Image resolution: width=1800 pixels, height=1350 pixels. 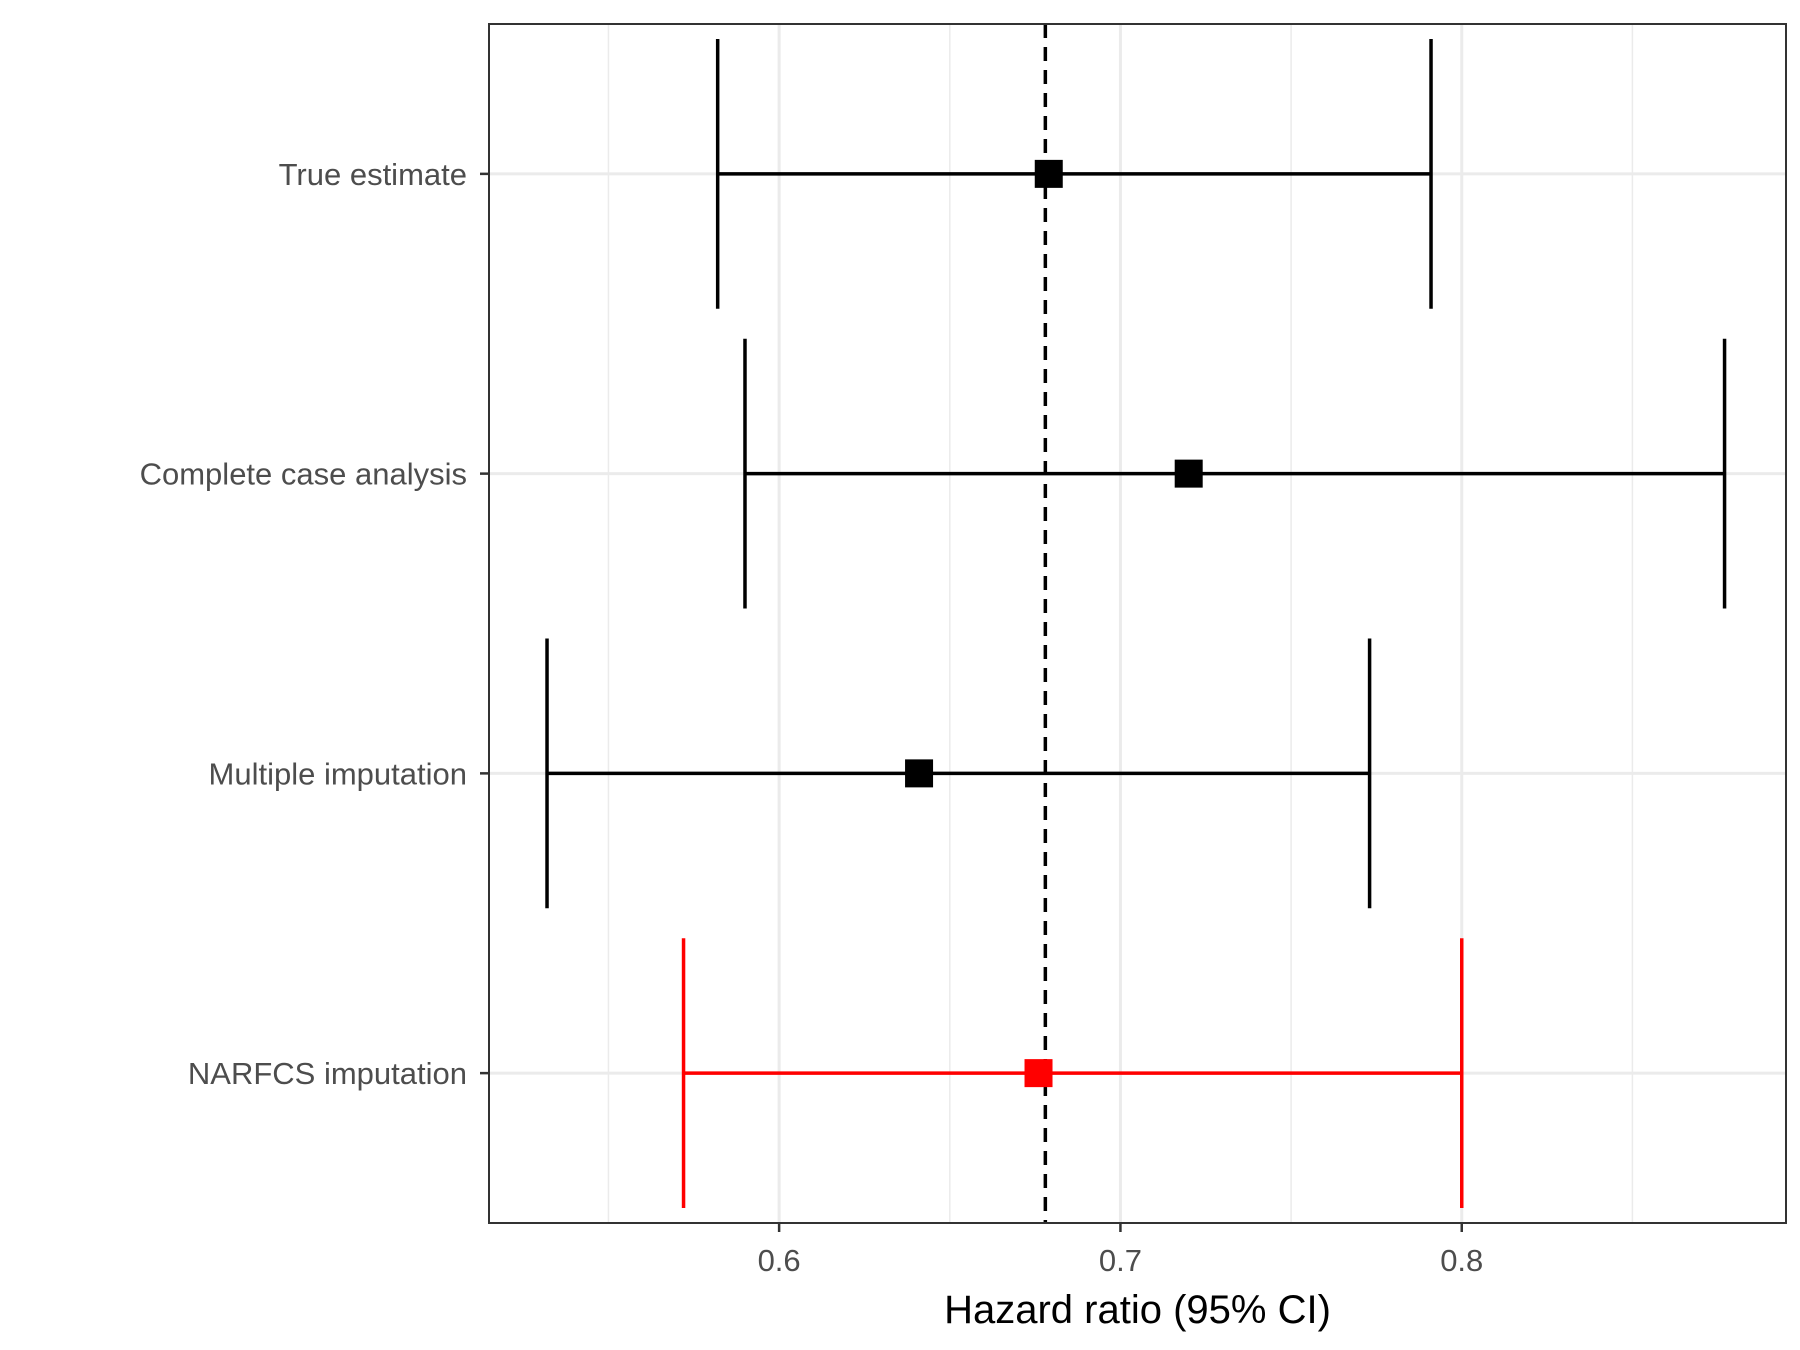 What do you see at coordinates (1137, 1310) in the screenshot?
I see `x-axis-title: Hazard ratio (95% CI)` at bounding box center [1137, 1310].